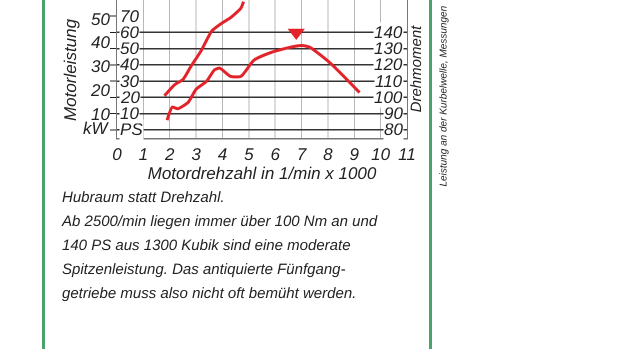  Describe the element at coordinates (416, 68) in the screenshot. I see `y2-axis-title: Drehmoment` at that location.